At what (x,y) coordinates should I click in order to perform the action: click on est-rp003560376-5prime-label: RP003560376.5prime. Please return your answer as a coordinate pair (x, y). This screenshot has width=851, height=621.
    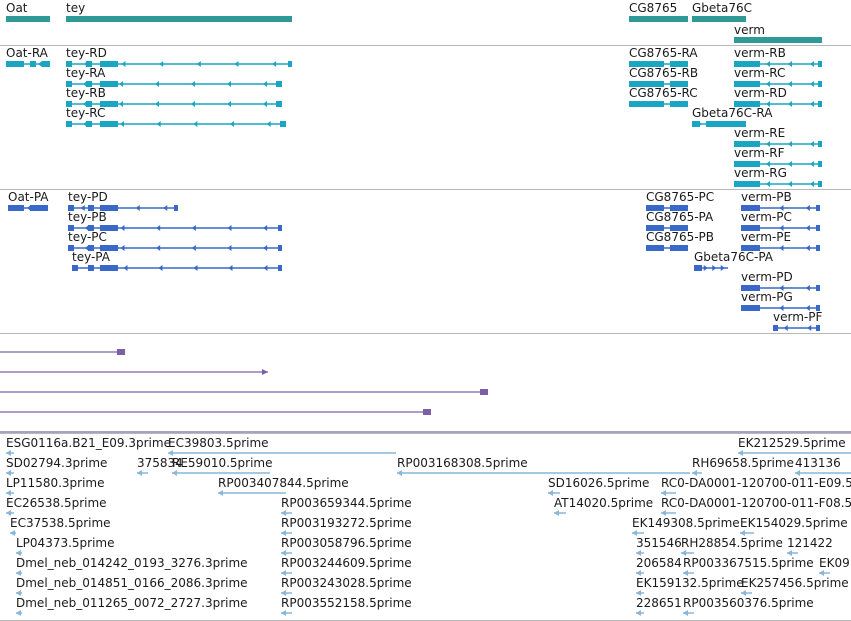
    Looking at the image, I should click on (748, 603).